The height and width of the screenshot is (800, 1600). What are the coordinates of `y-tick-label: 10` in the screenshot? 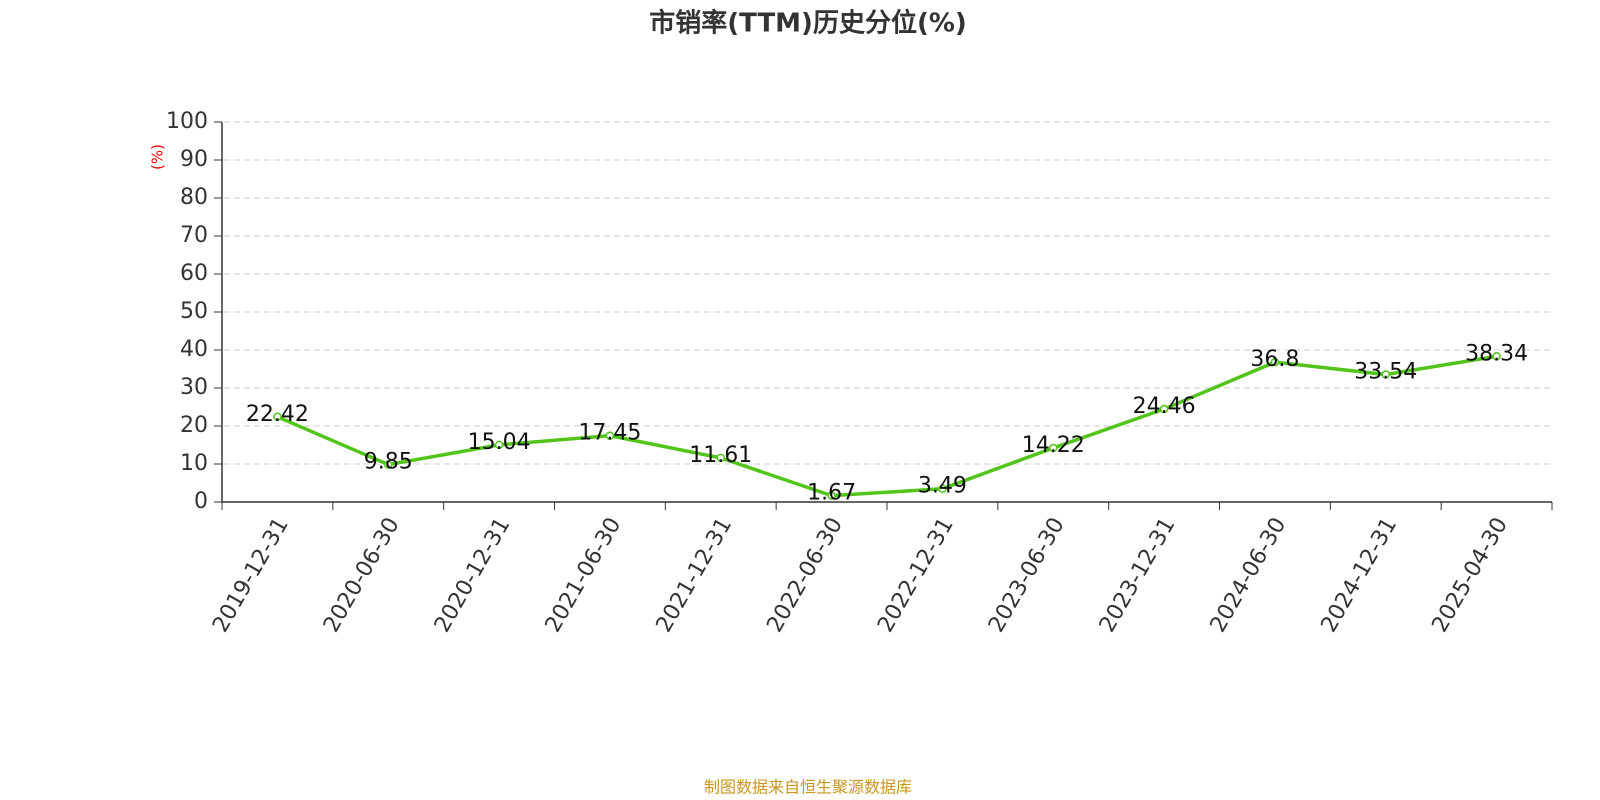 It's located at (194, 463).